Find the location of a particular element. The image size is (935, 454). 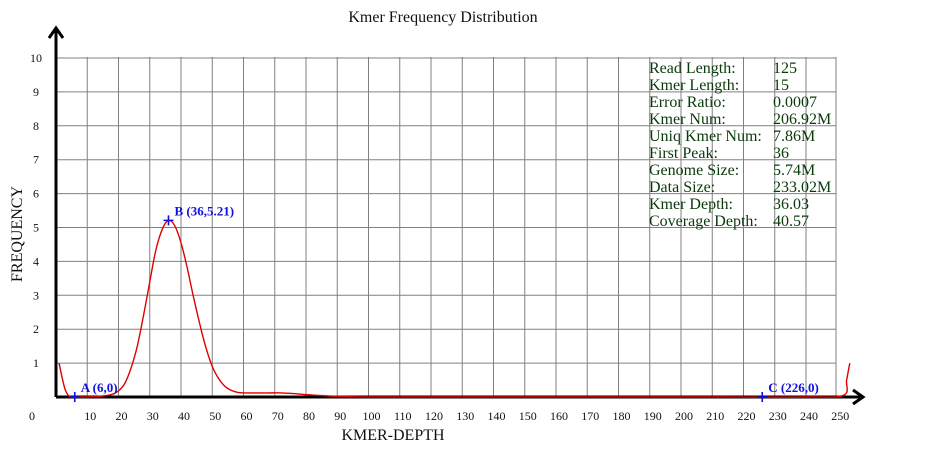

x-tick-label: 60 is located at coordinates (247, 416).